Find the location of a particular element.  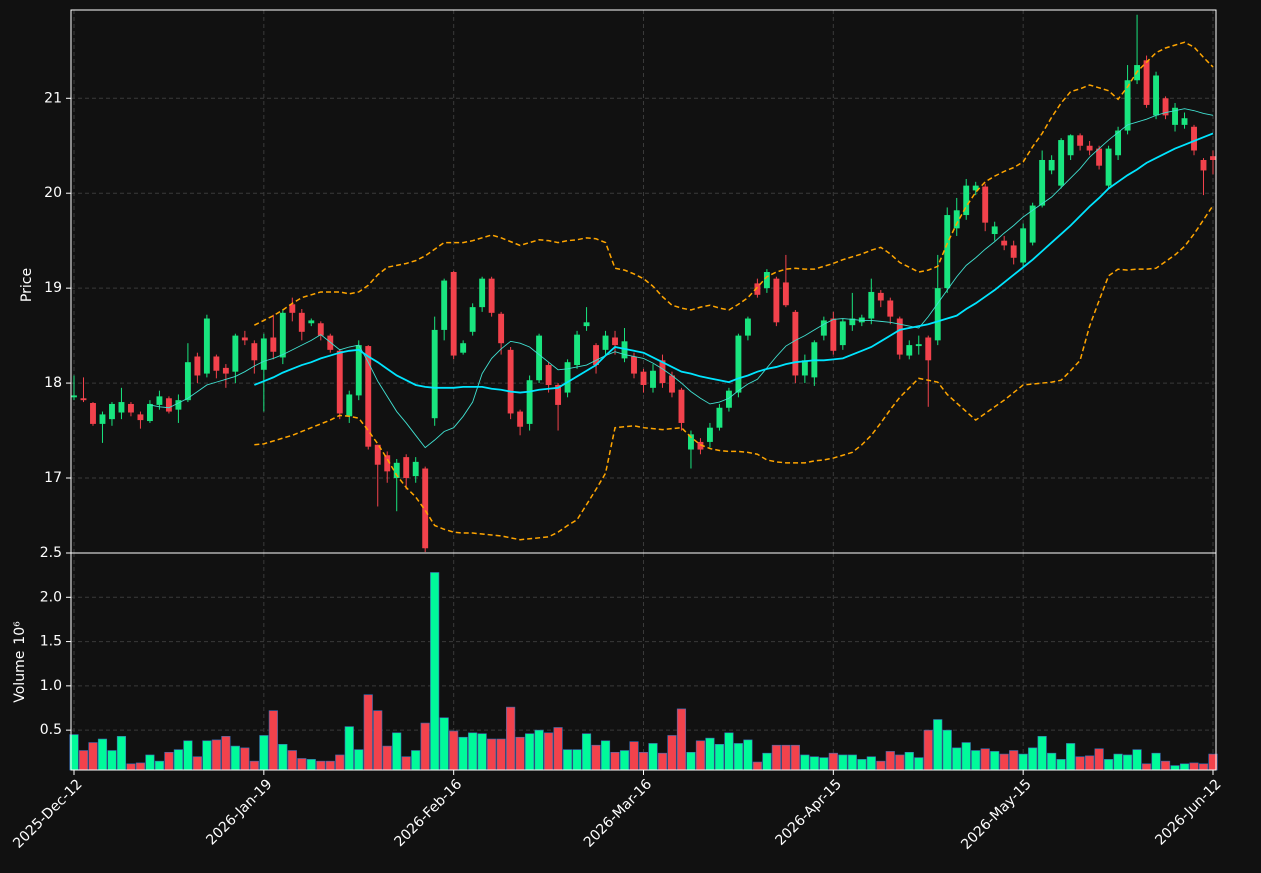

volume-label: Volume is located at coordinates (20, 677).